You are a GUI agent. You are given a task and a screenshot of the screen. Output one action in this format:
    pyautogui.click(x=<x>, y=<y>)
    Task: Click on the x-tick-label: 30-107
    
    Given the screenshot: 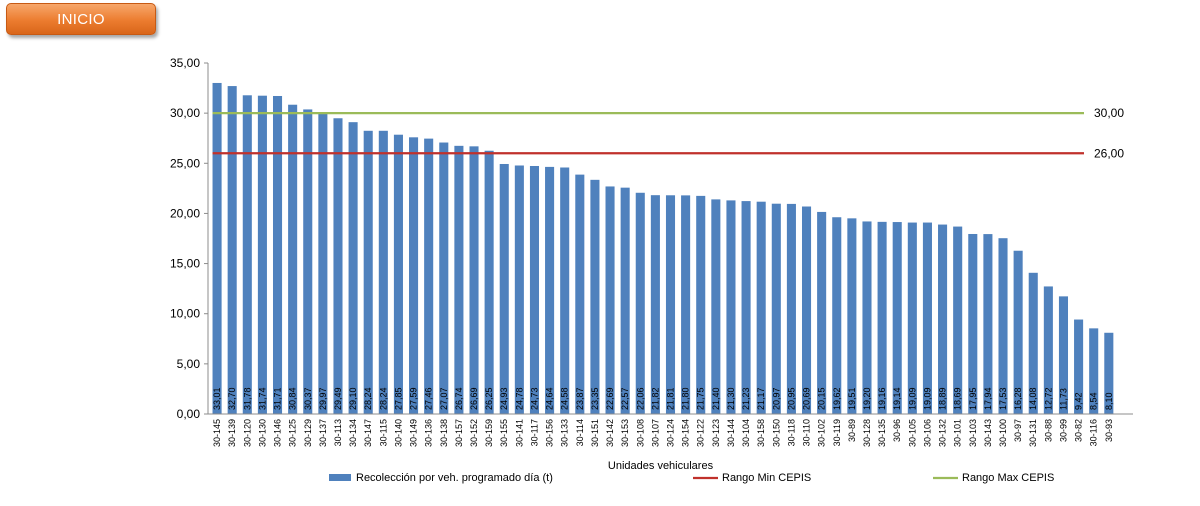 What is the action you would take?
    pyautogui.click(x=655, y=433)
    